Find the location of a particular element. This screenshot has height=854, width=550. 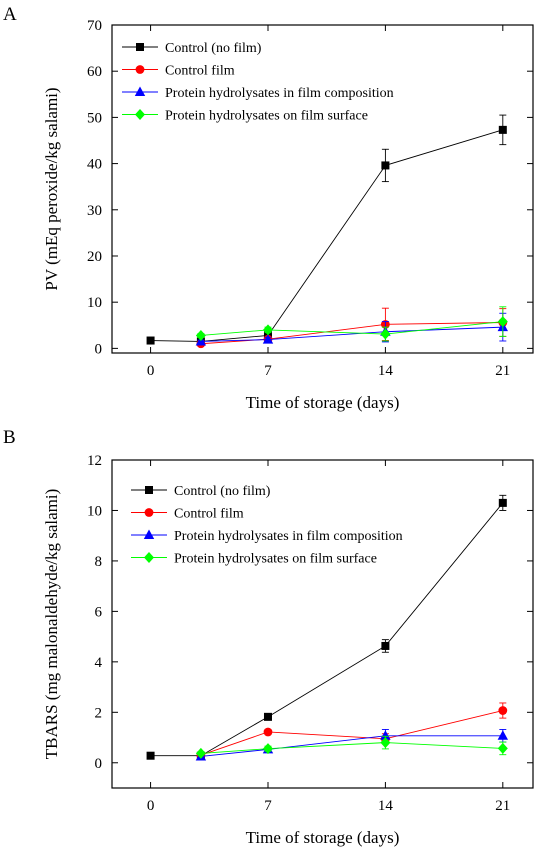

y-tick-label: 70 is located at coordinates (94, 26).